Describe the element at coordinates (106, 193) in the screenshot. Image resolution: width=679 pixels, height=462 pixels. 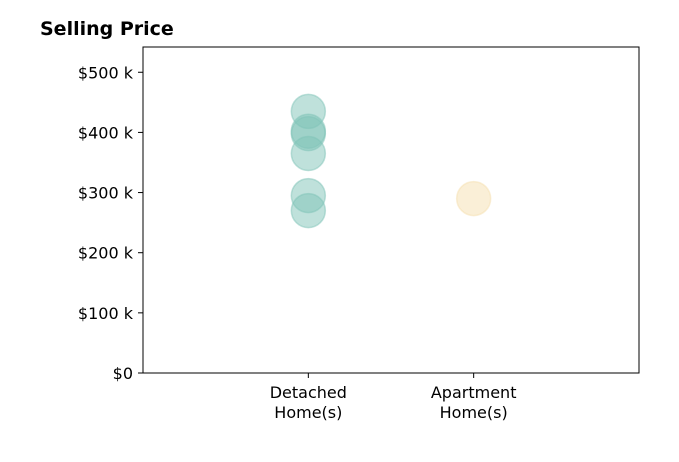
I see `y-tick-label: $300 k` at that location.